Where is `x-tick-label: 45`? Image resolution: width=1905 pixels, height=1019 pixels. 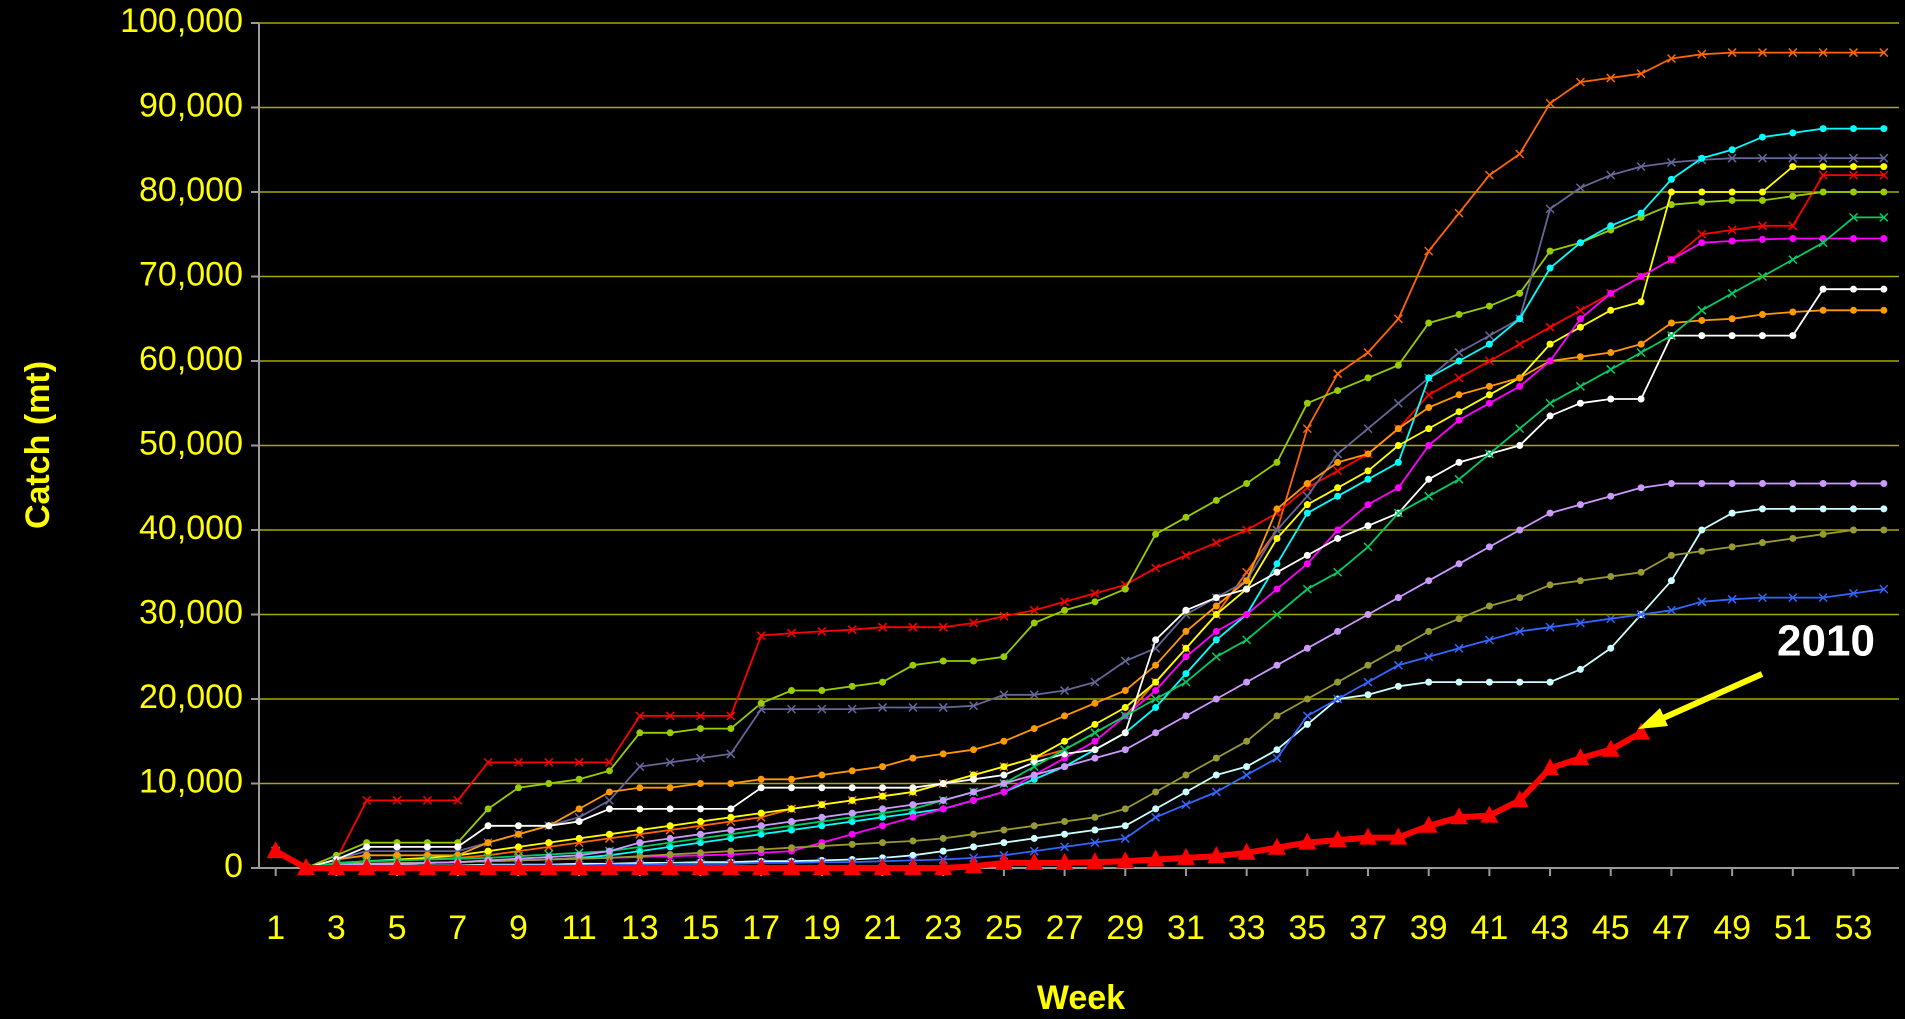 x-tick-label: 45 is located at coordinates (1611, 928).